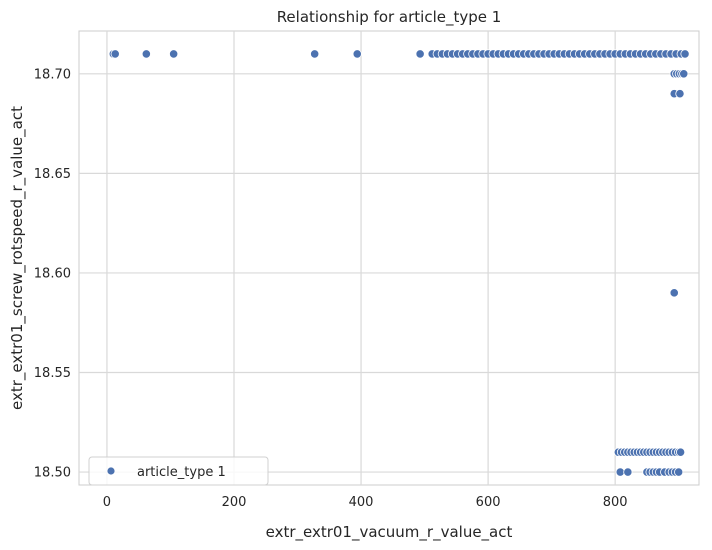  I want to click on x-axis-ticks: 0 200 400 600 800, so click(365, 502).